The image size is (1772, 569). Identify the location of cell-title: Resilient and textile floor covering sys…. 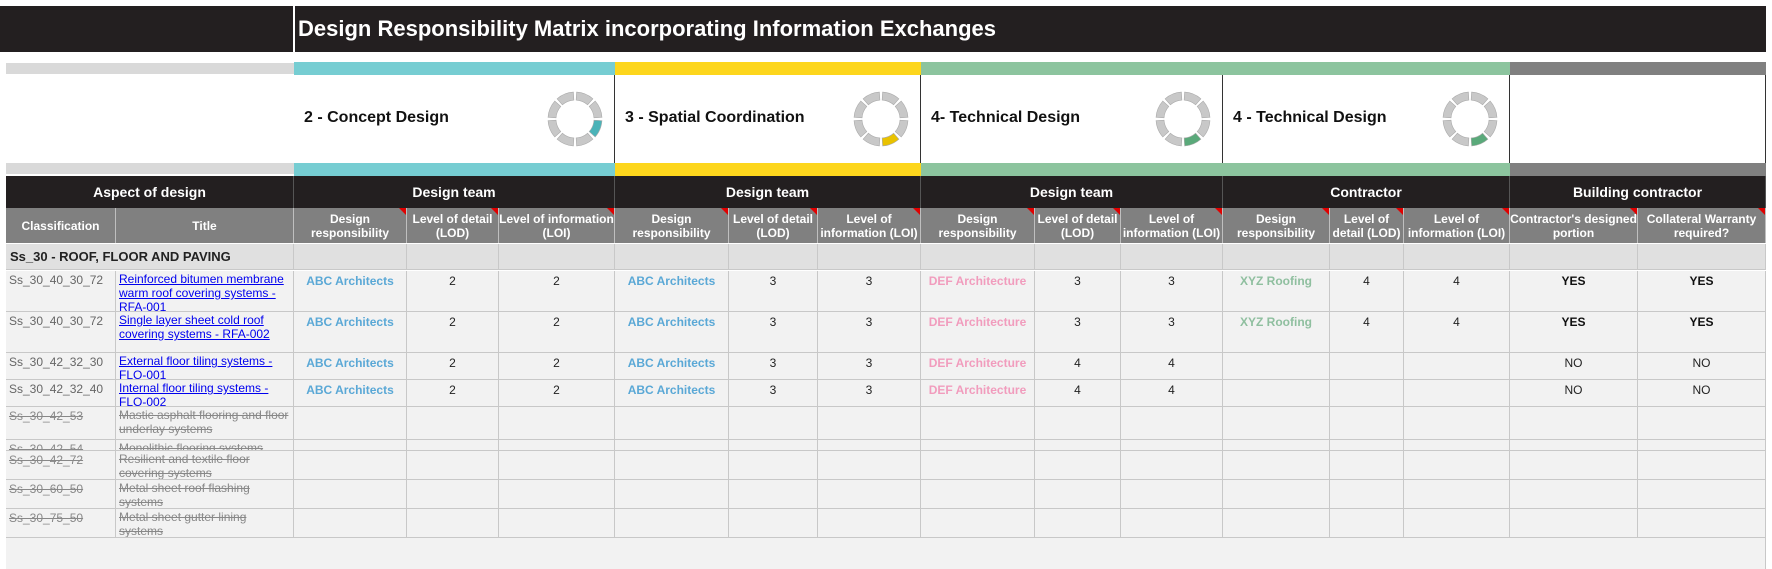
(205, 465).